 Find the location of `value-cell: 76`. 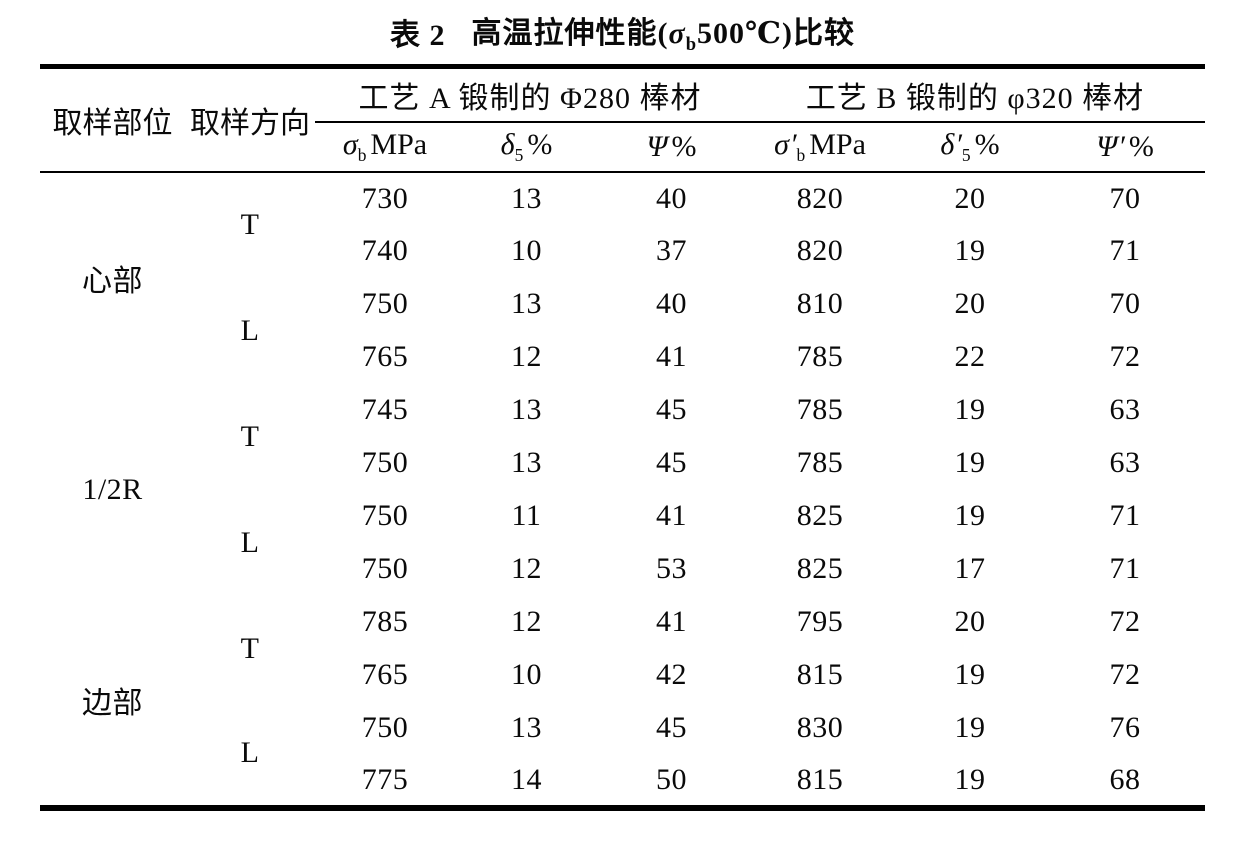

value-cell: 76 is located at coordinates (1125, 727).